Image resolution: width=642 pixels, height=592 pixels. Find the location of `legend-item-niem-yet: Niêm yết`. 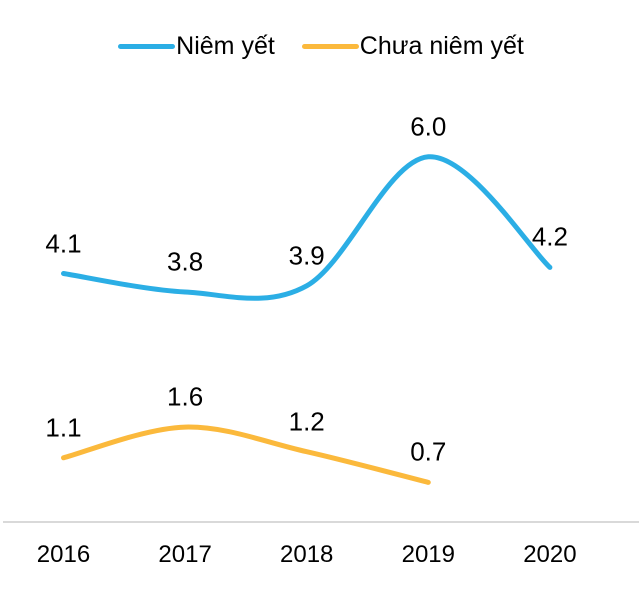

legend-item-niem-yet: Niêm yết is located at coordinates (196, 46).